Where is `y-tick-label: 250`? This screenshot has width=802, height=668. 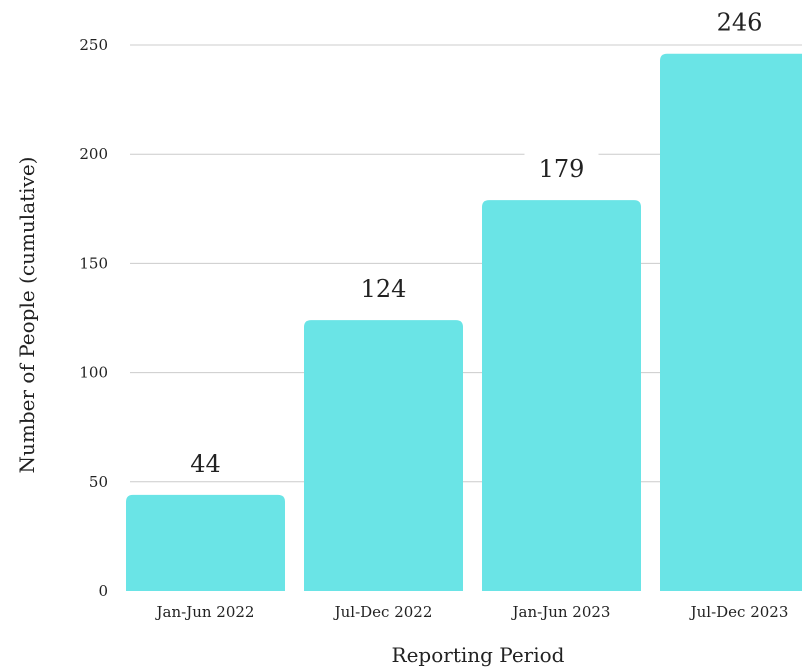 y-tick-label: 250 is located at coordinates (93, 45).